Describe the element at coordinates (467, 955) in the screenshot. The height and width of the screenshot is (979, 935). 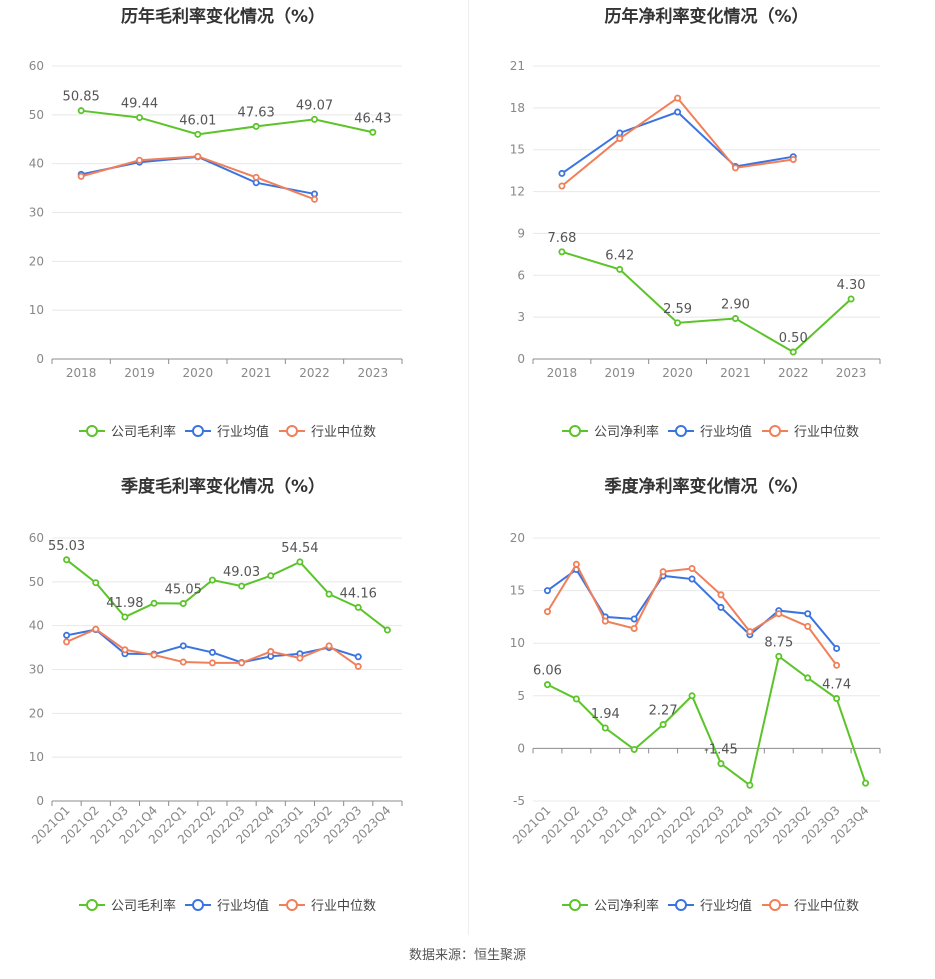
I see `data-source-footer: 数据来源：恒生聚源` at that location.